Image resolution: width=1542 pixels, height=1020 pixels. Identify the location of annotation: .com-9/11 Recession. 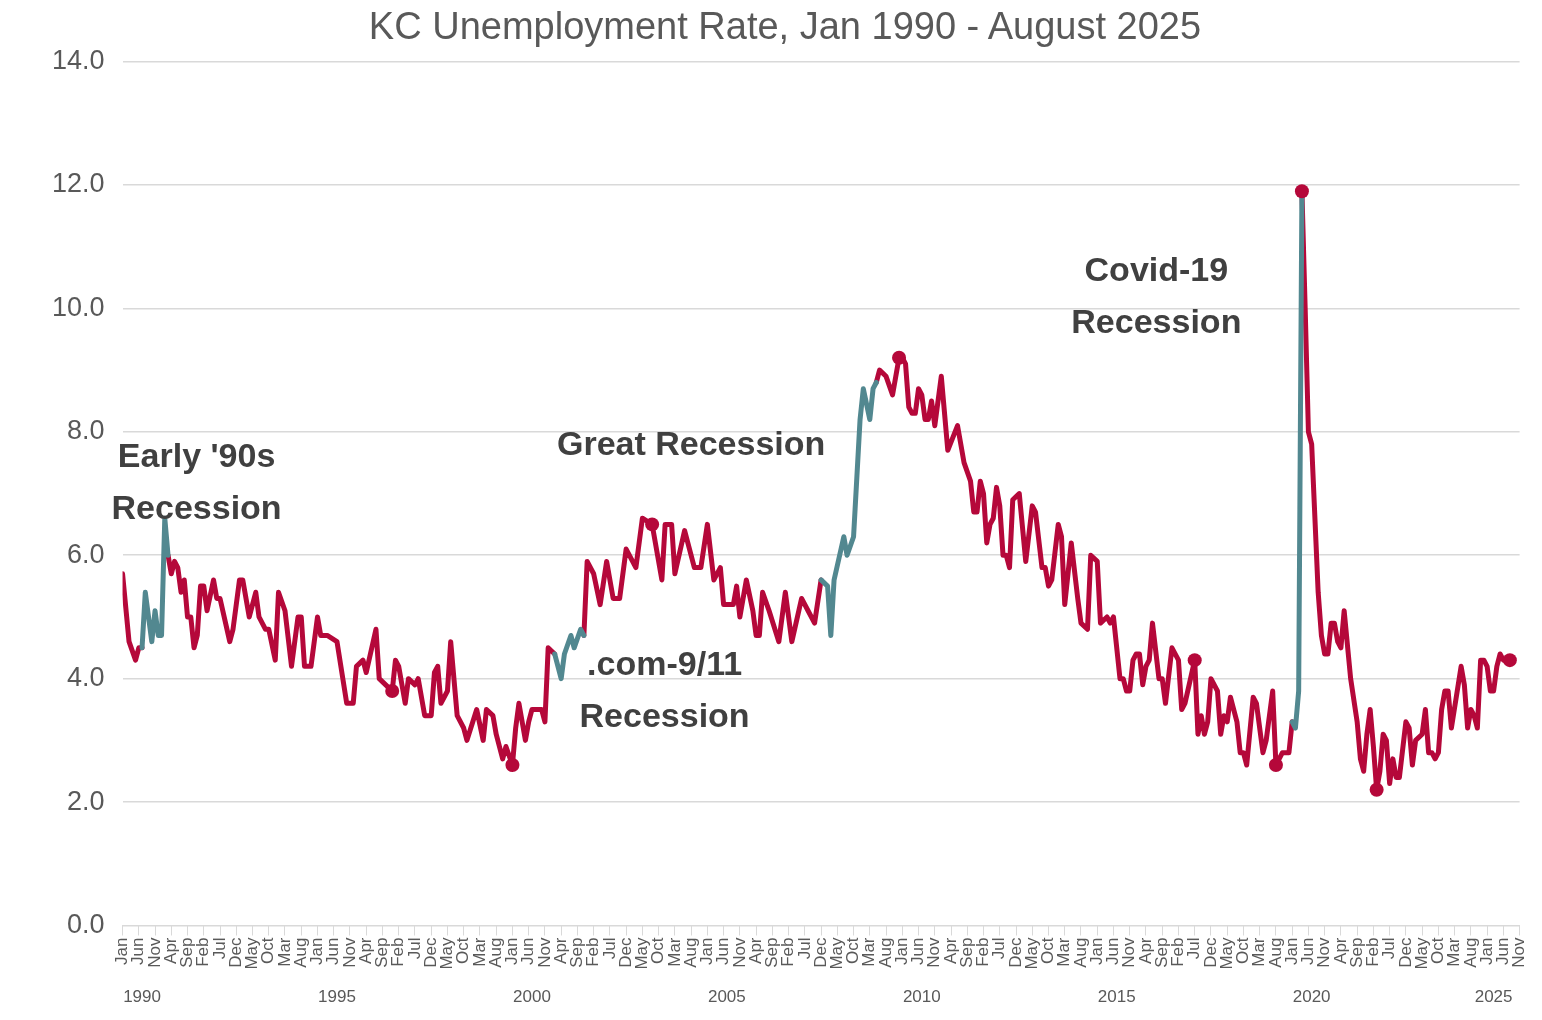
(664, 688).